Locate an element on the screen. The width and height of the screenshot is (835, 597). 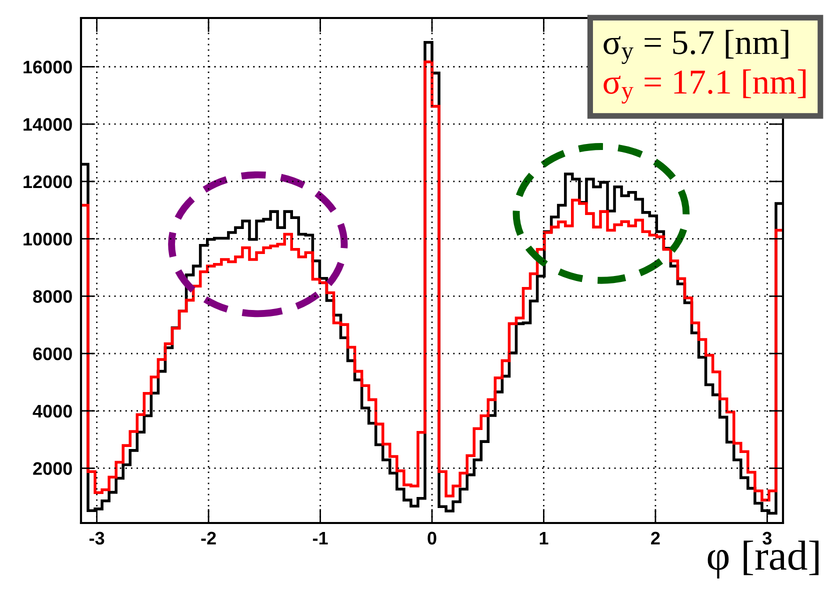
y-tick-label: 4000 is located at coordinates (52, 411).